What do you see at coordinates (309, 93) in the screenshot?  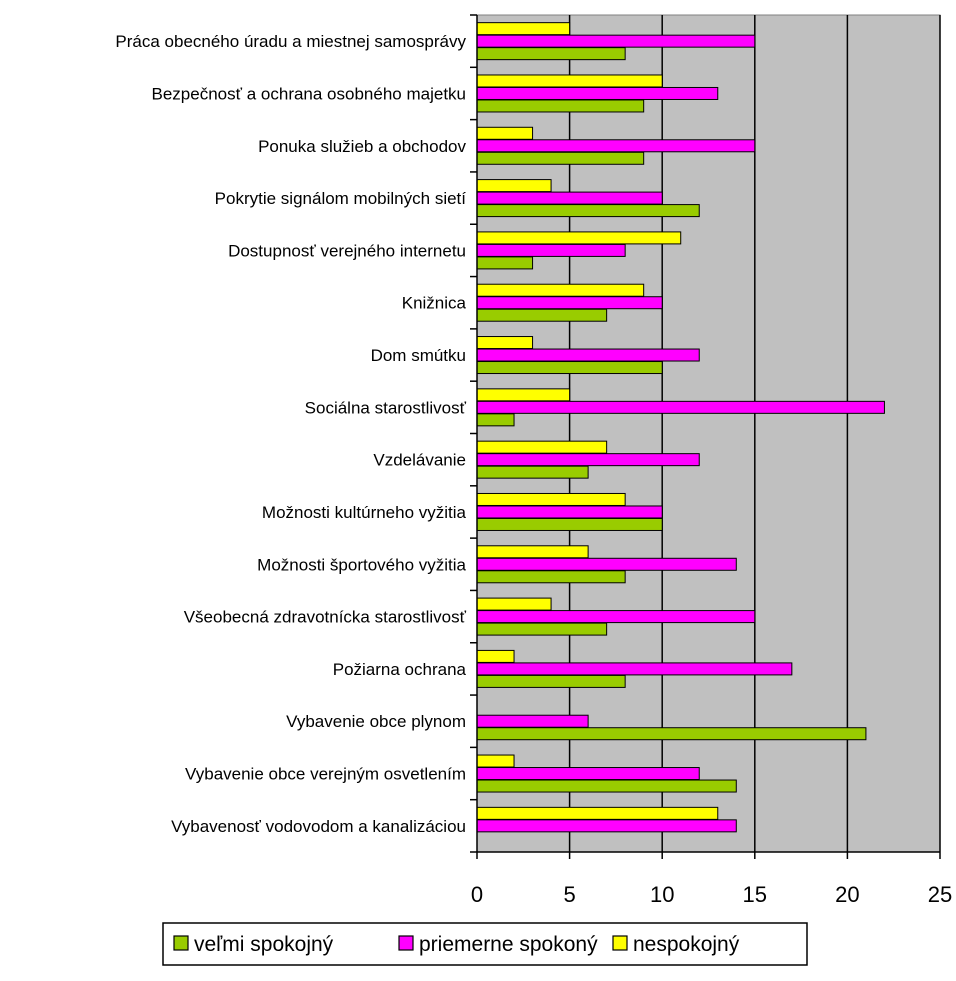 I see `category-label: Bezpečnosť a ochrana osobného majetku` at bounding box center [309, 93].